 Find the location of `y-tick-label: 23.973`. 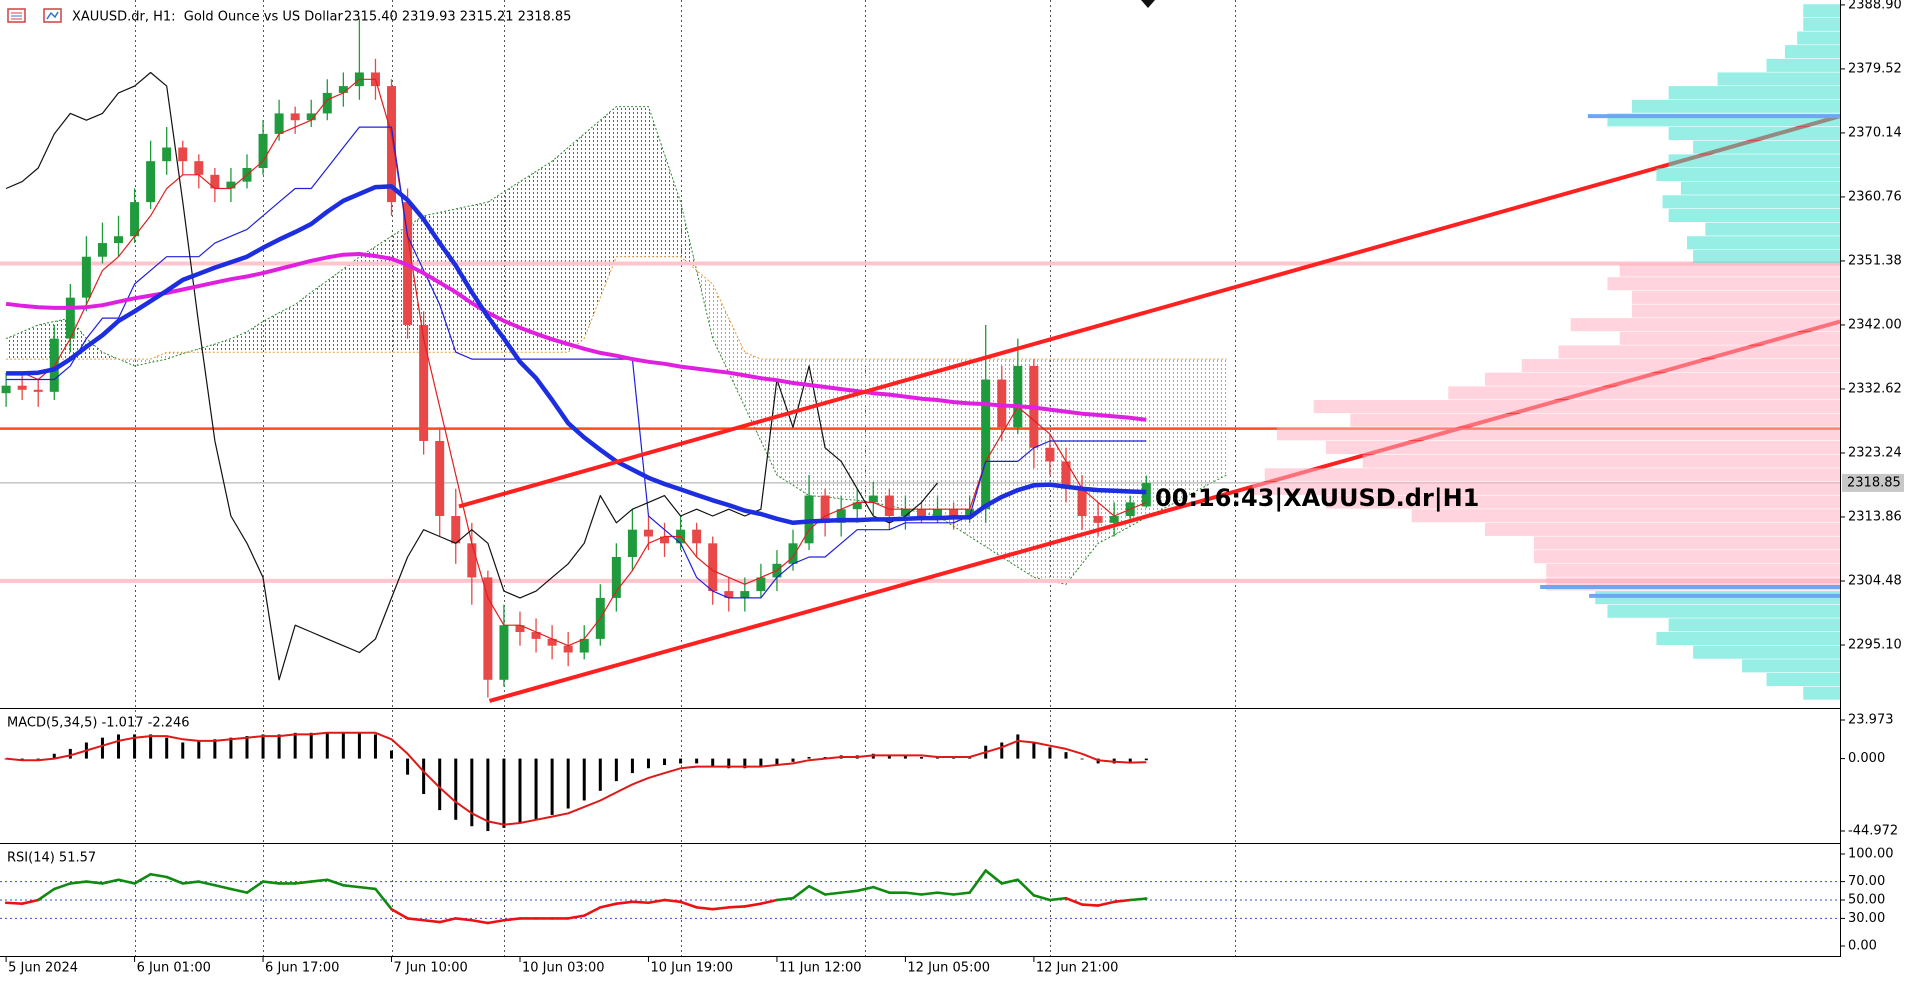

y-tick-label: 23.973 is located at coordinates (1871, 720).